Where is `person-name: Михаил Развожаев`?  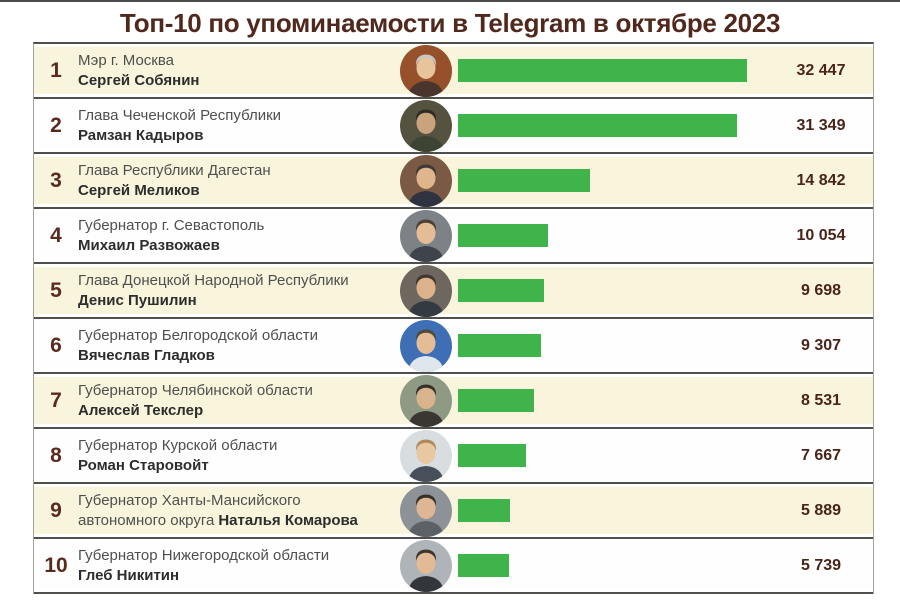 person-name: Михаил Развожаев is located at coordinates (149, 245).